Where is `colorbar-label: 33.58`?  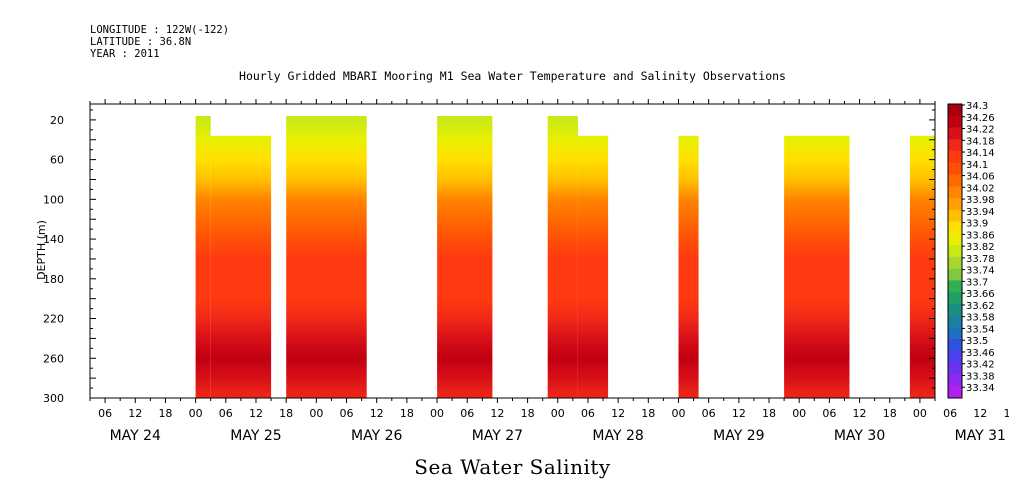
colorbar-label: 33.58 is located at coordinates (980, 318).